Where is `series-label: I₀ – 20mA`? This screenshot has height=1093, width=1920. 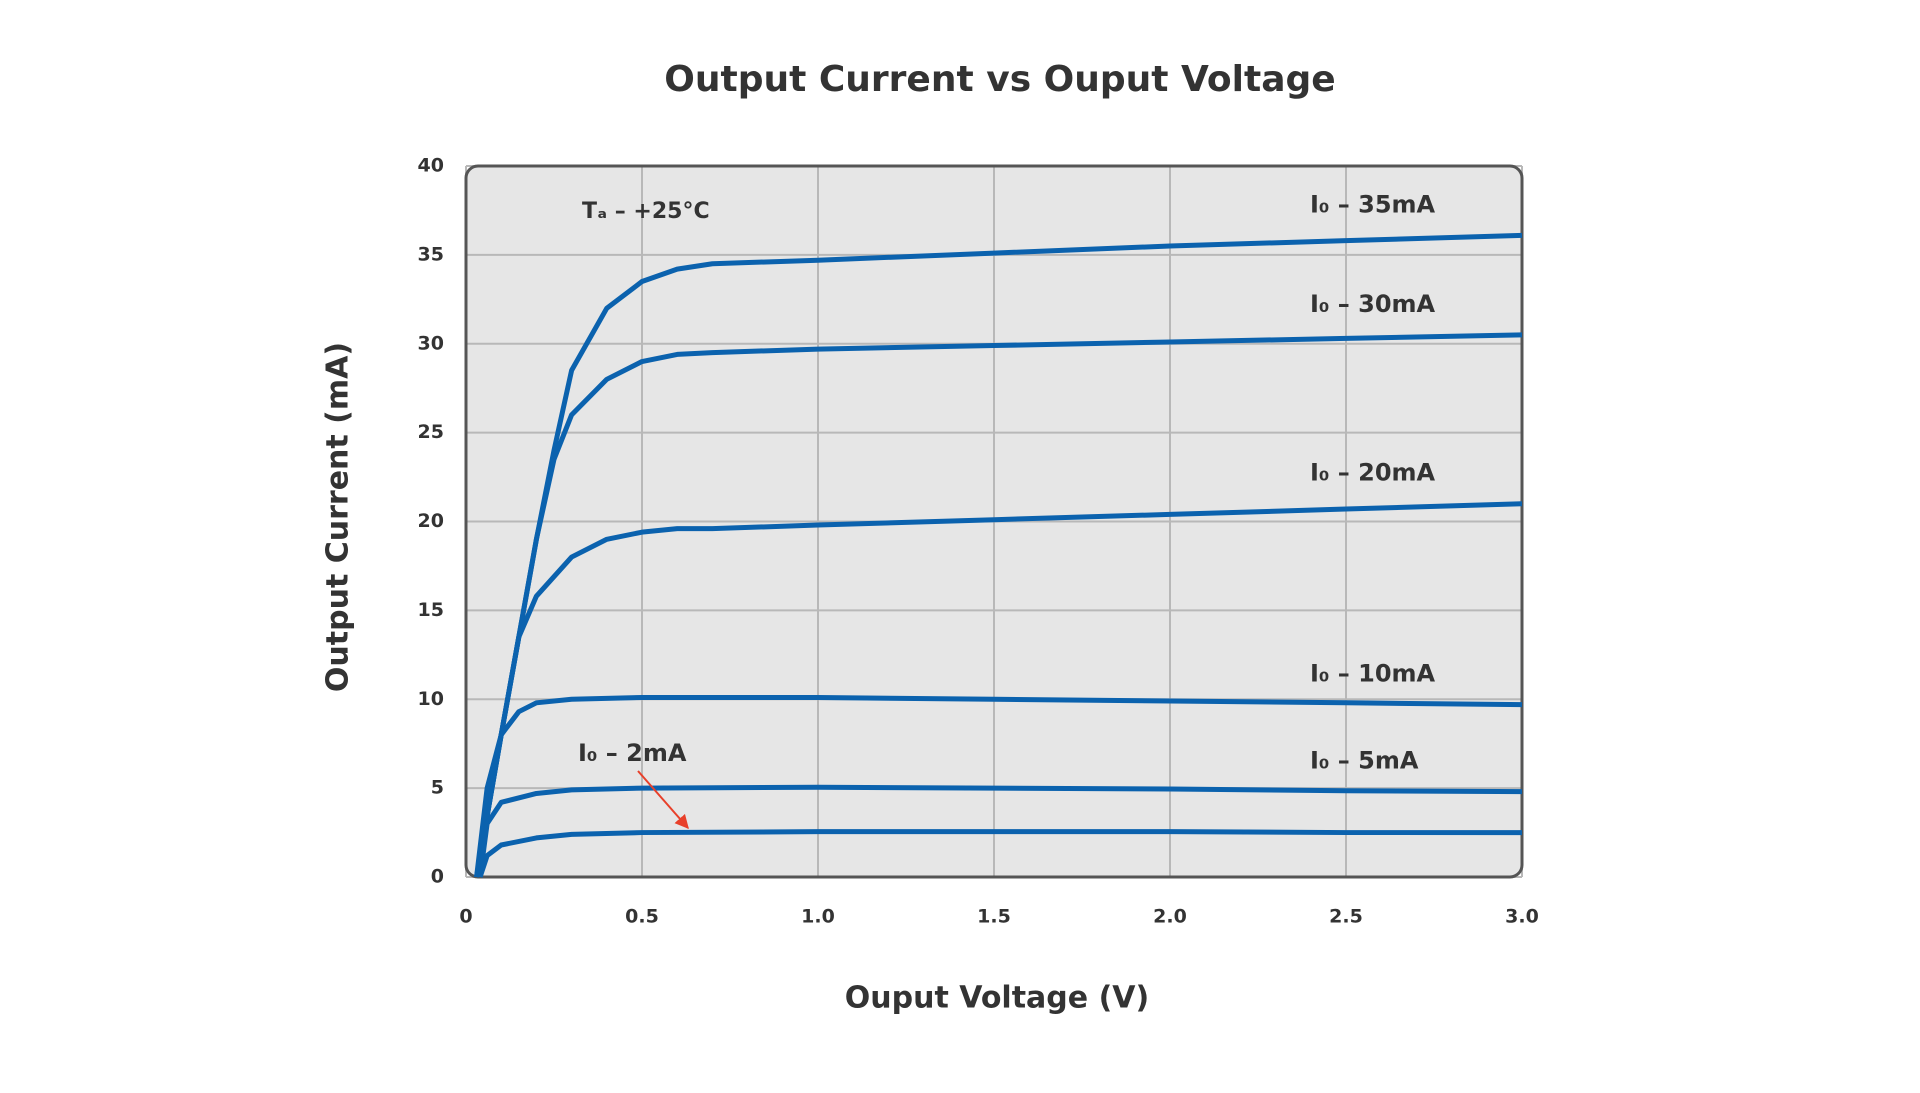 series-label: I₀ – 20mA is located at coordinates (1373, 473).